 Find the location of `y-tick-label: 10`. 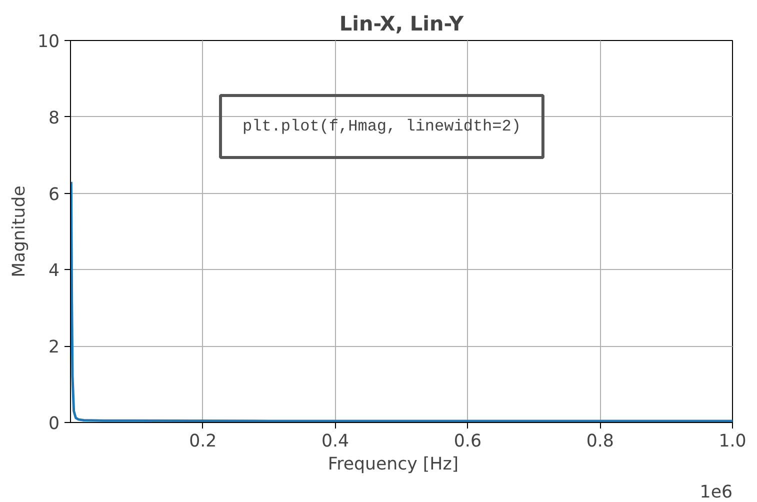

y-tick-label: 10 is located at coordinates (48, 42).